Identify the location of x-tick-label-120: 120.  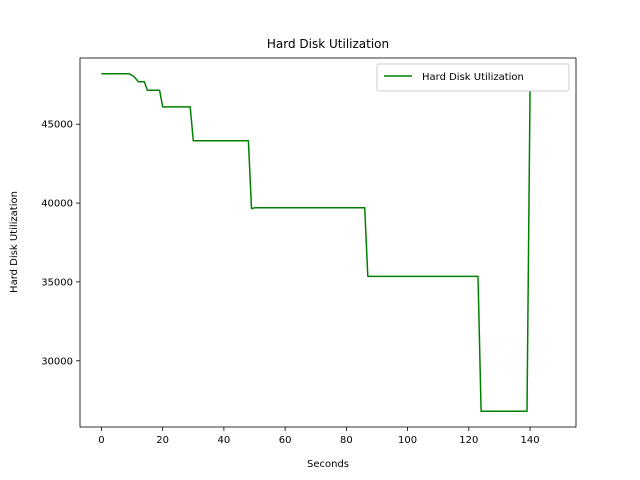
(468, 440).